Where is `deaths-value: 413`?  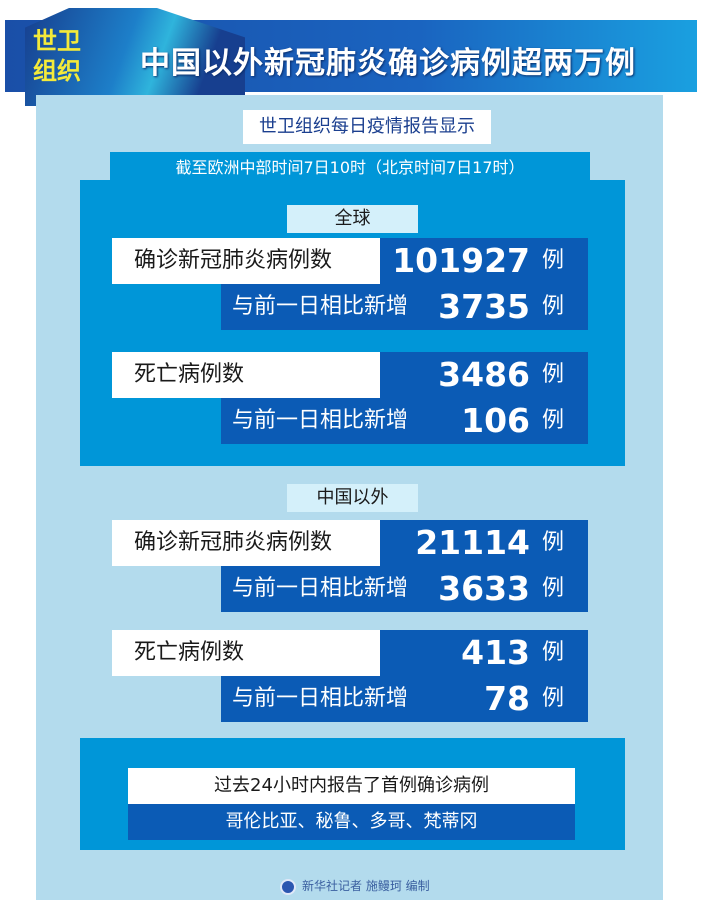
deaths-value: 413 is located at coordinates (495, 652).